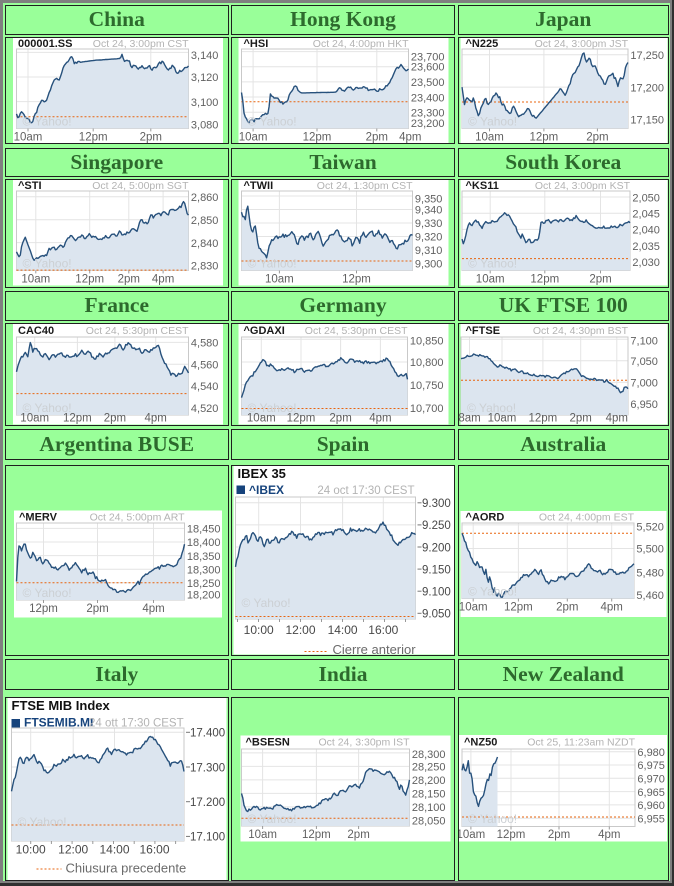 The image size is (674, 886). I want to click on svg-text: 16:00, so click(383, 630).